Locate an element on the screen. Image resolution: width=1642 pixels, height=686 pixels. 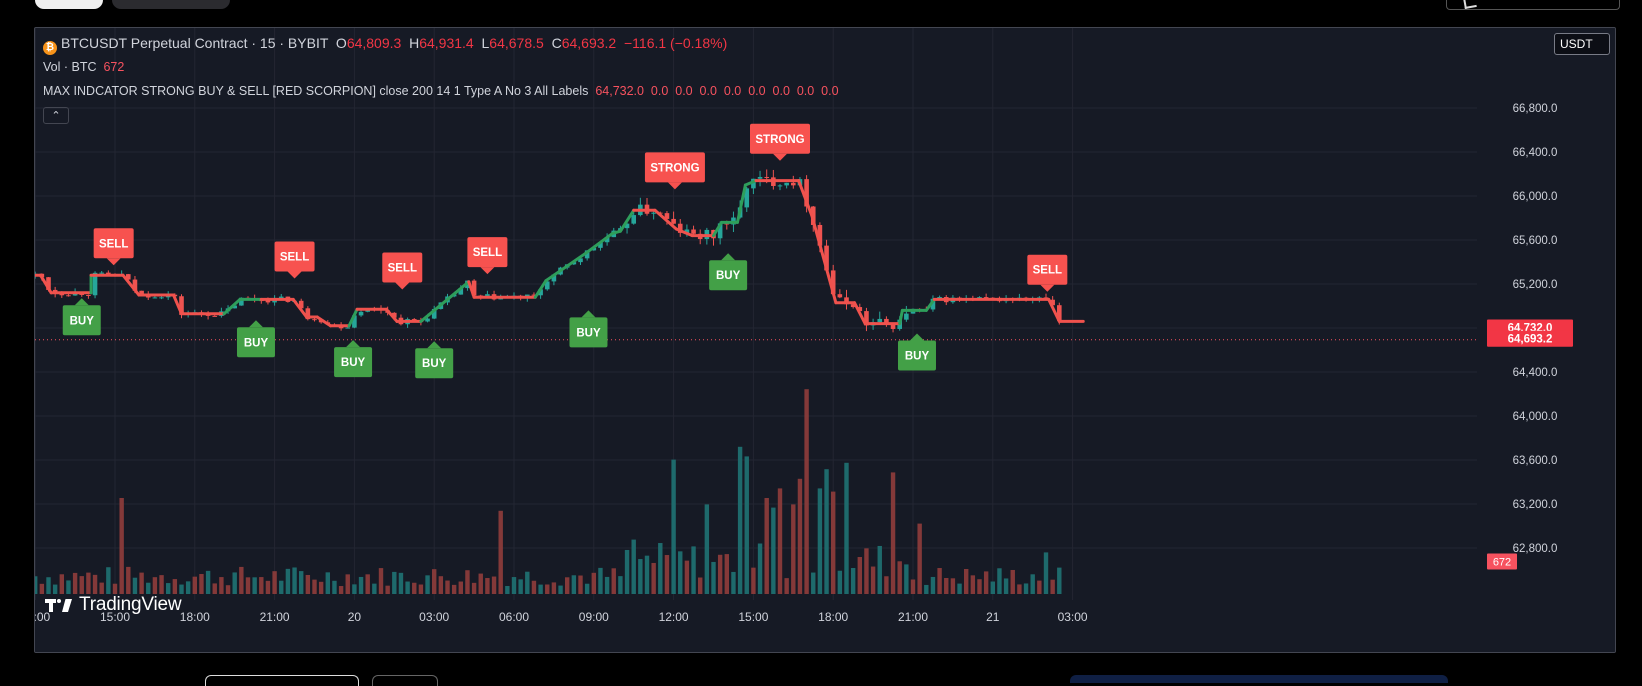
bottom-tab is located at coordinates (405, 680).